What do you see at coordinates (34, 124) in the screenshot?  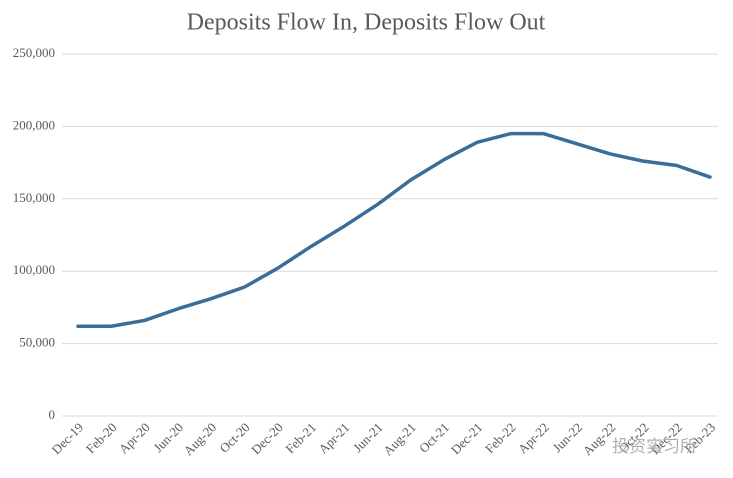 I see `y-tick-label: 200,000` at bounding box center [34, 124].